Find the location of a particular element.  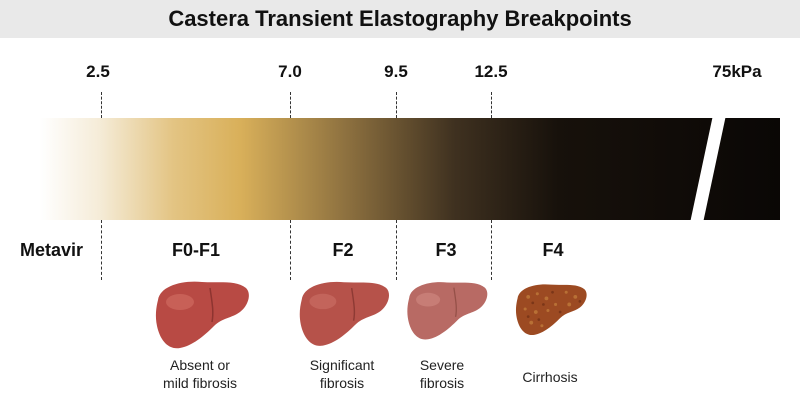

liver-illustration-f4 is located at coordinates (551, 310).